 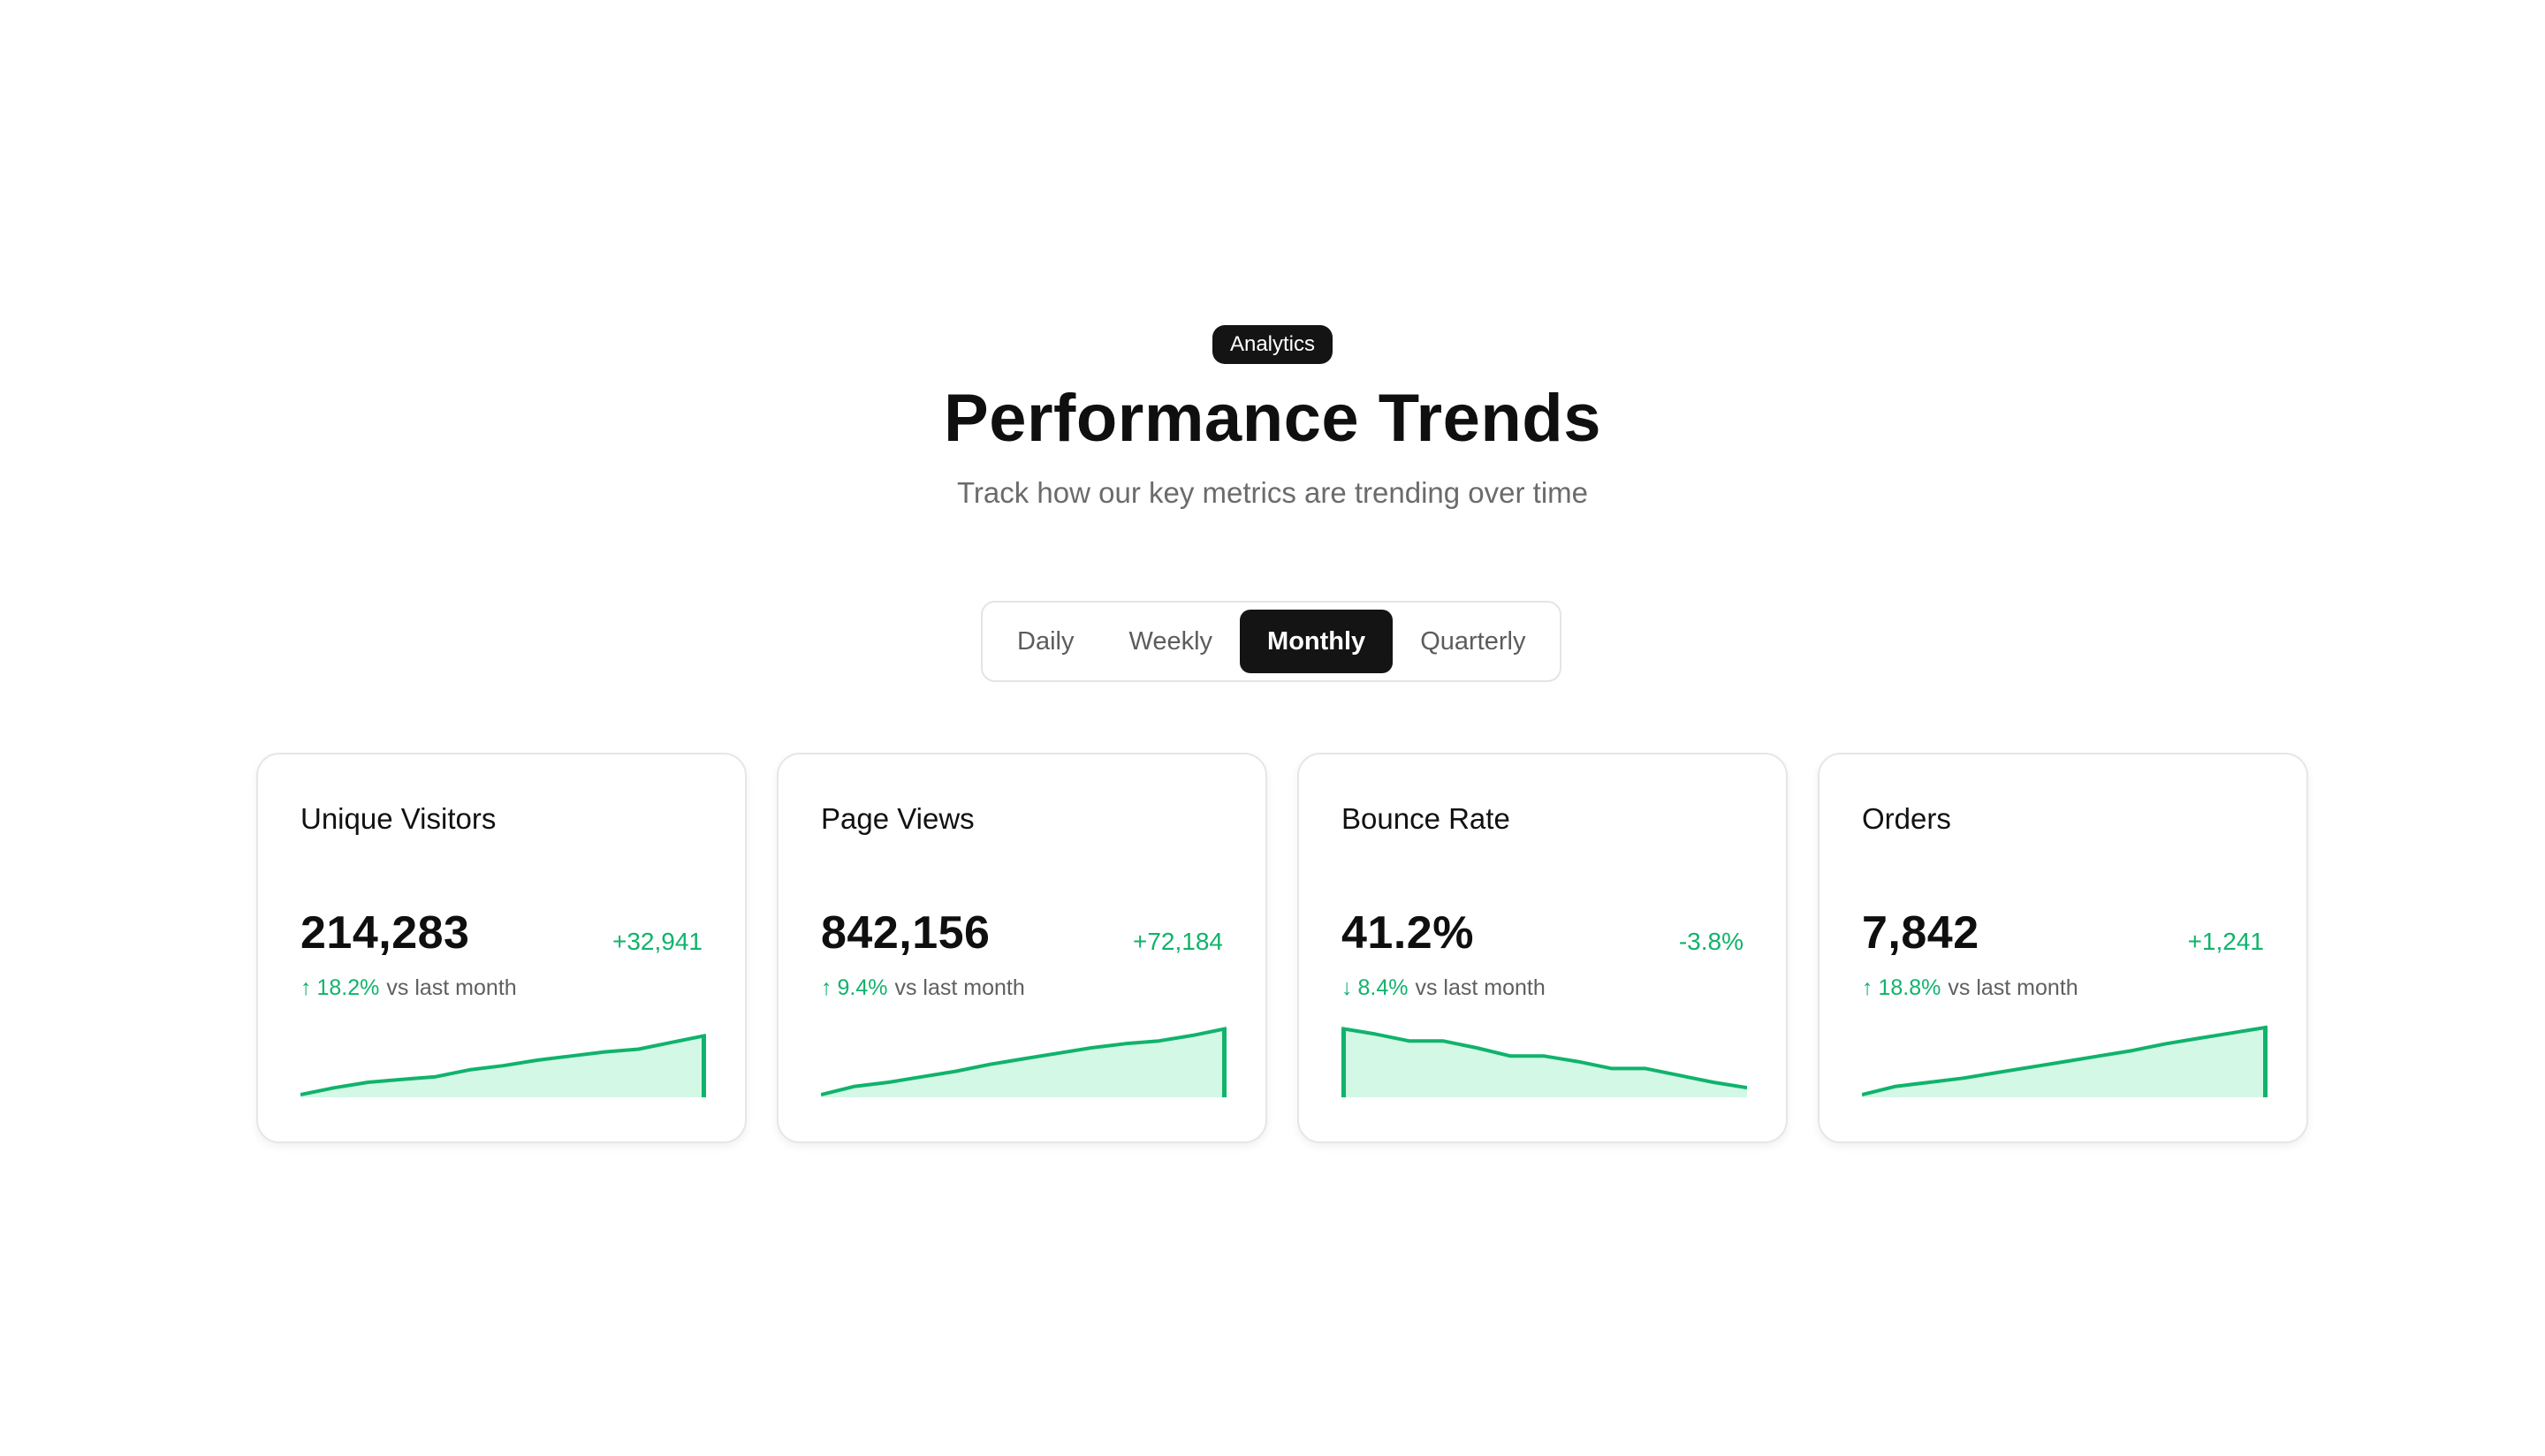 I want to click on metric-title: Bounce Rate, so click(x=1425, y=818).